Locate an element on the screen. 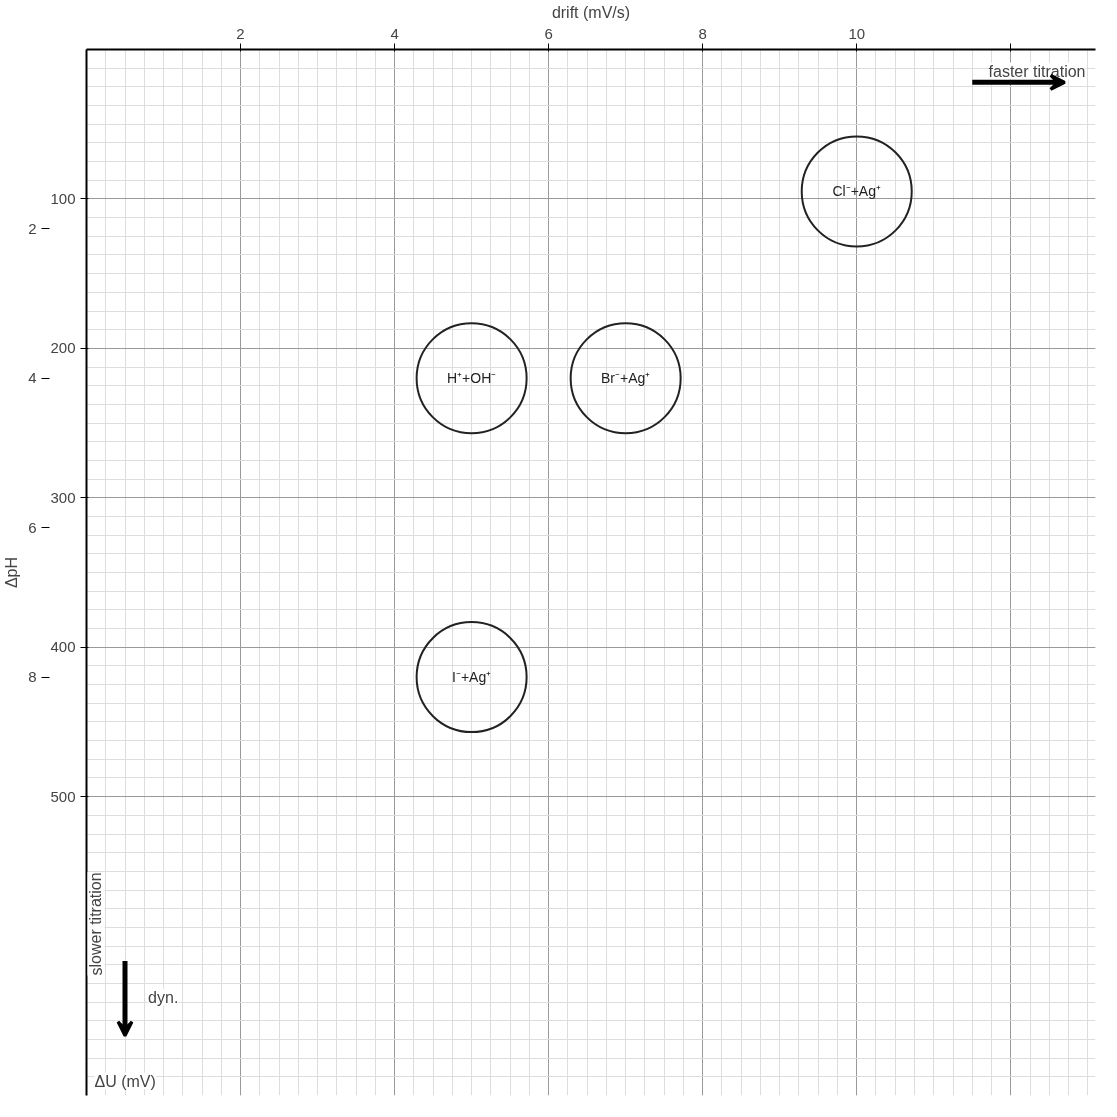 The height and width of the screenshot is (1117, 1117). annotation: Cl⁻+Ag⁺ is located at coordinates (856, 191).